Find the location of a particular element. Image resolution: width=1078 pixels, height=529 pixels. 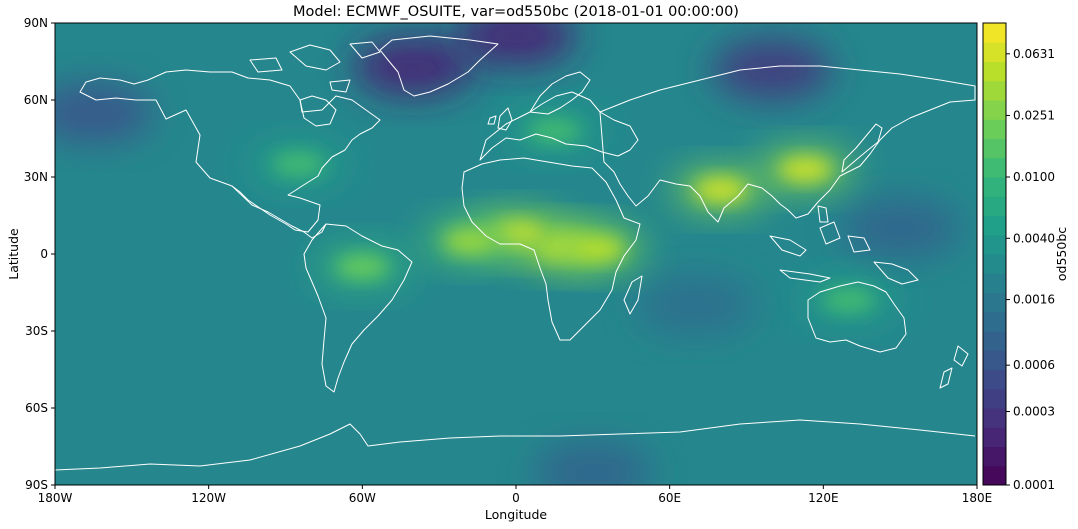

y-tick-label: 90N is located at coordinates (36, 23).